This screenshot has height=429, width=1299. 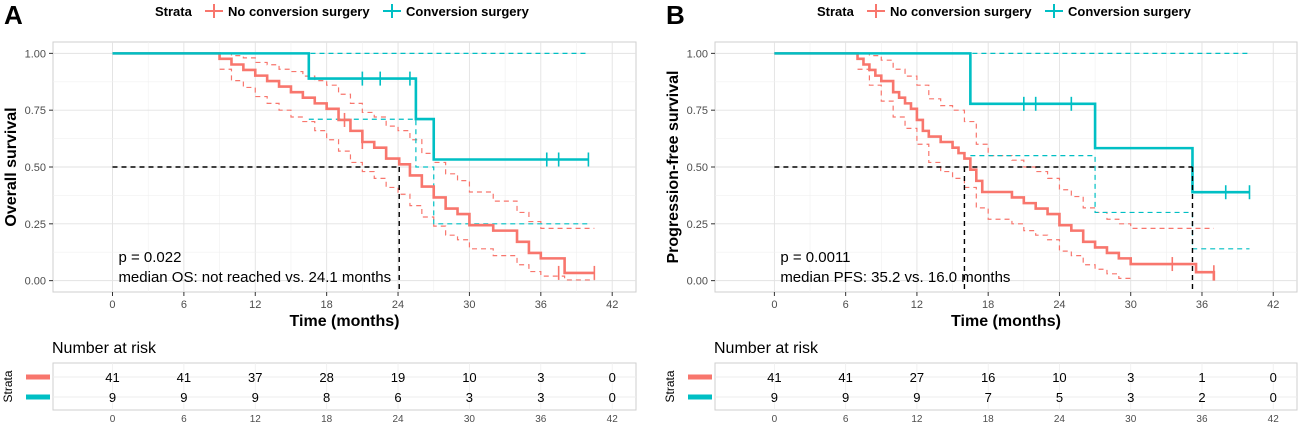 I want to click on panel-a-y-tick-label: 0.75, so click(x=35, y=111).